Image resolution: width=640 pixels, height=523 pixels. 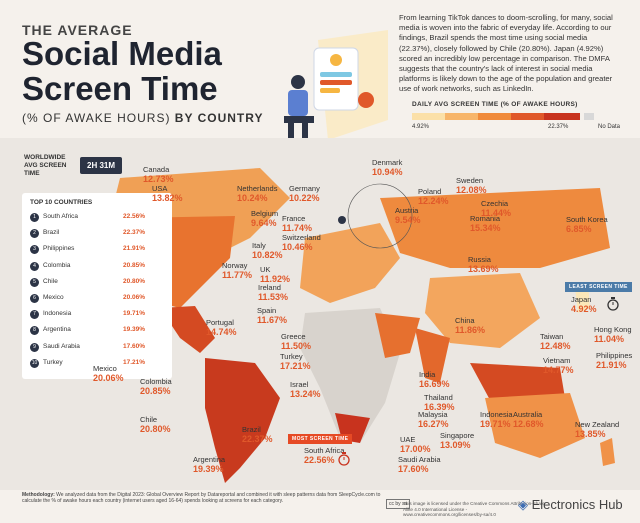 I want to click on country-value: 11.67%, so click(x=272, y=320).